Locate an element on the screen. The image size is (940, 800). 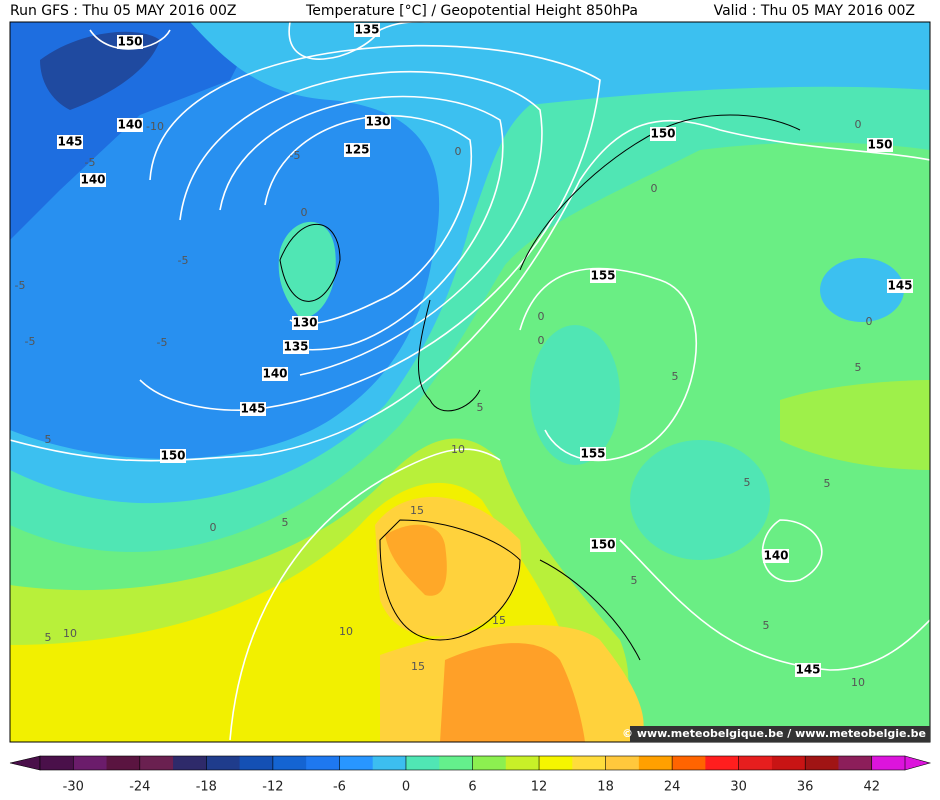
watermark-box is located at coordinates (780, 734).